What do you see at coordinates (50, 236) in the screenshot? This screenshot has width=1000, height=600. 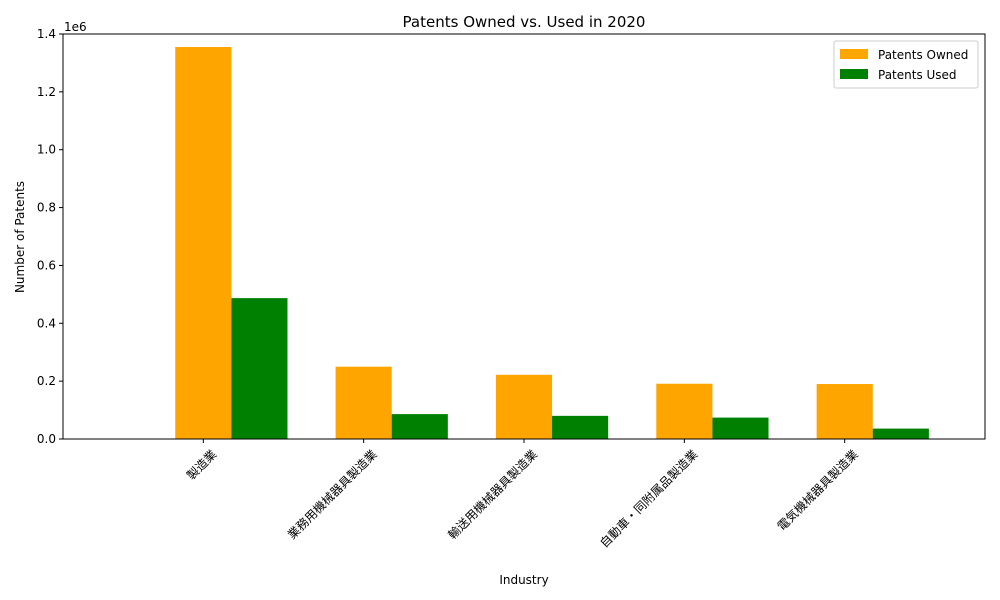 I see `y-axis: 0.0 0.2 0.4 0.6 0.8 1.0 1.2 1.4` at bounding box center [50, 236].